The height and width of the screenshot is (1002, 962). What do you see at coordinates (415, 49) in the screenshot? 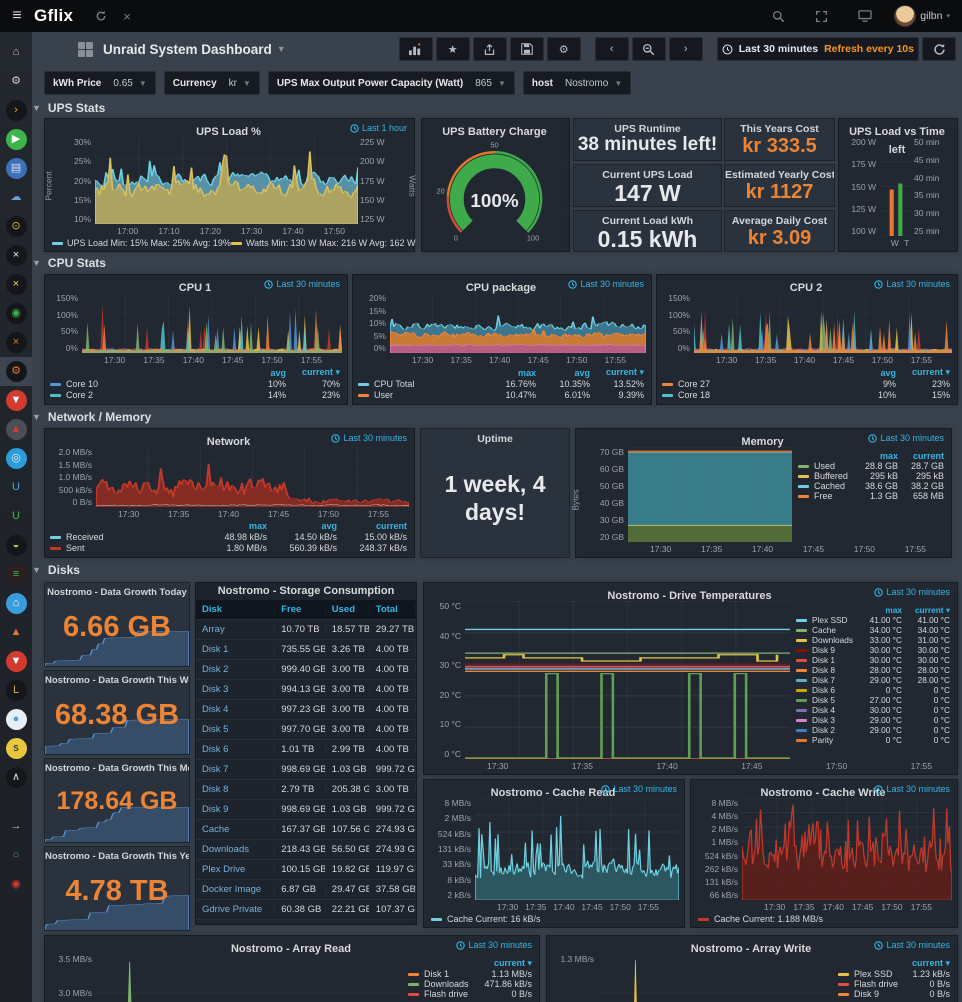
I see `add-panel-button` at bounding box center [415, 49].